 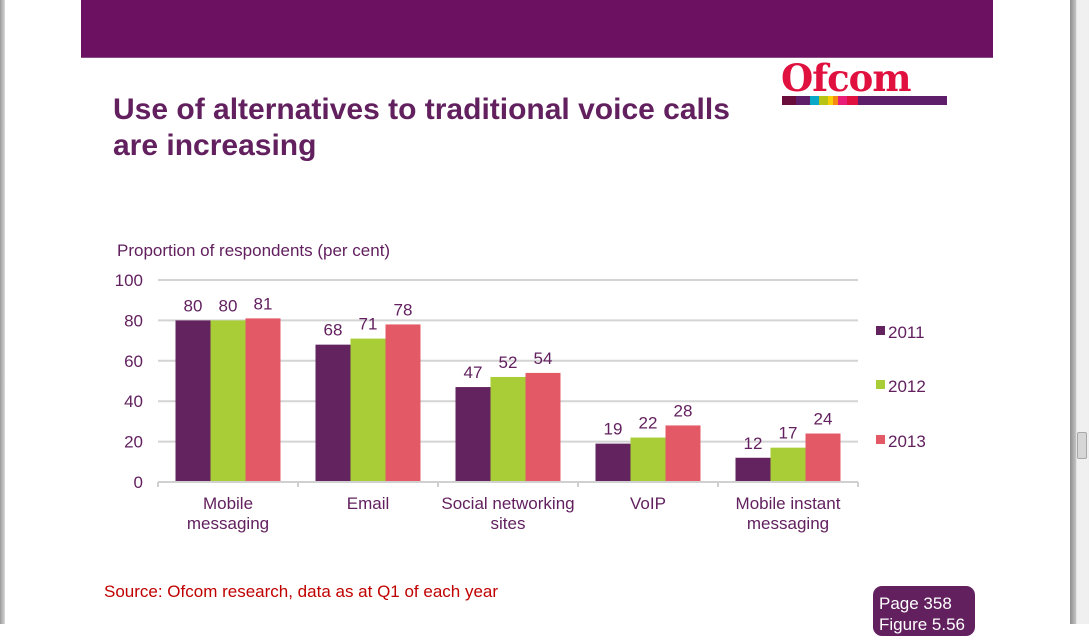 What do you see at coordinates (880, 384) in the screenshot?
I see `legend-swatch-2012` at bounding box center [880, 384].